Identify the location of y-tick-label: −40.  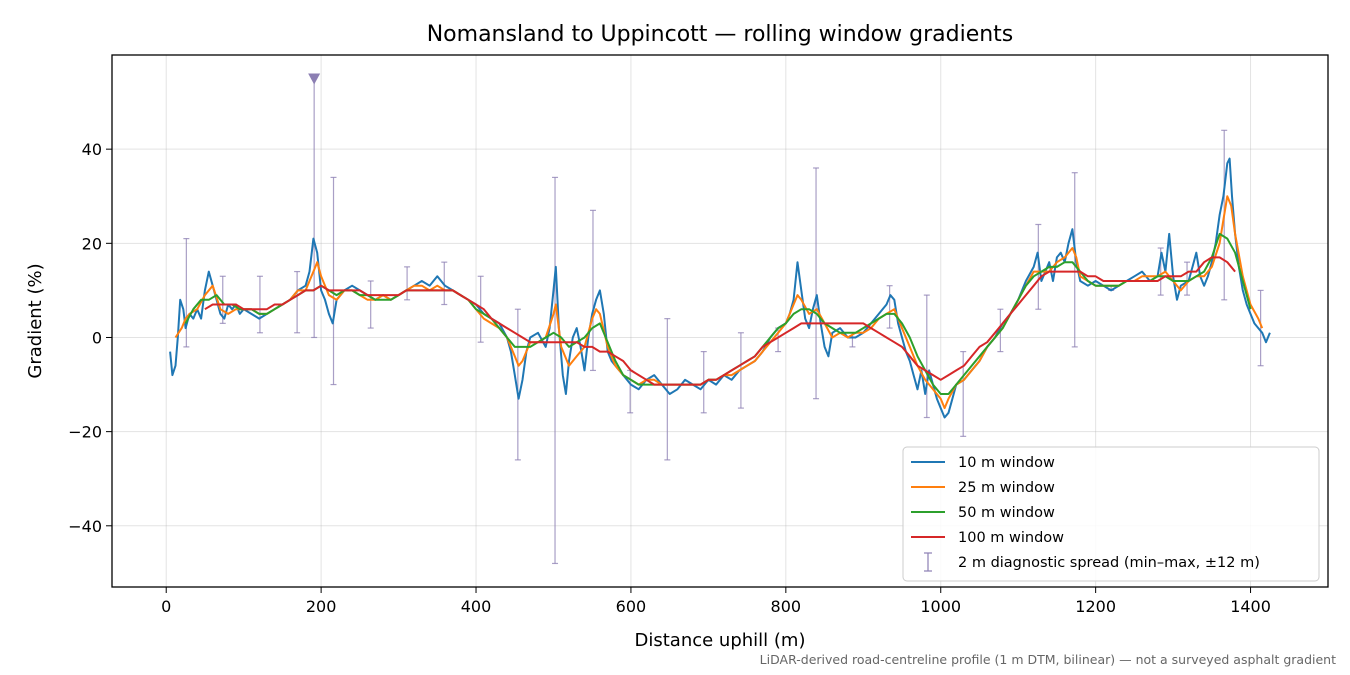
(85, 526).